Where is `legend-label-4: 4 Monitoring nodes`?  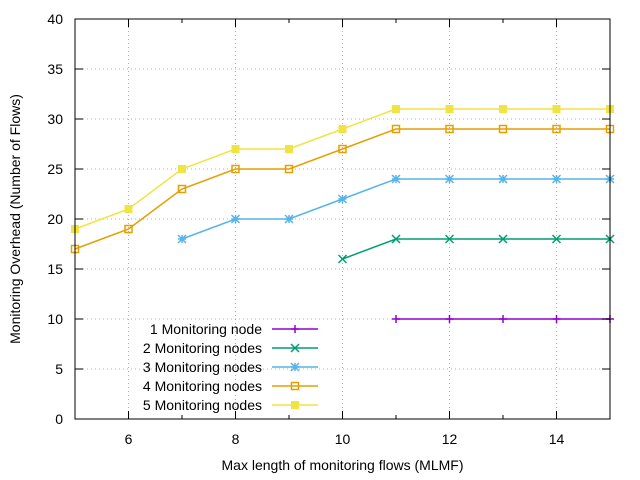
legend-label-4: 4 Monitoring nodes is located at coordinates (202, 386).